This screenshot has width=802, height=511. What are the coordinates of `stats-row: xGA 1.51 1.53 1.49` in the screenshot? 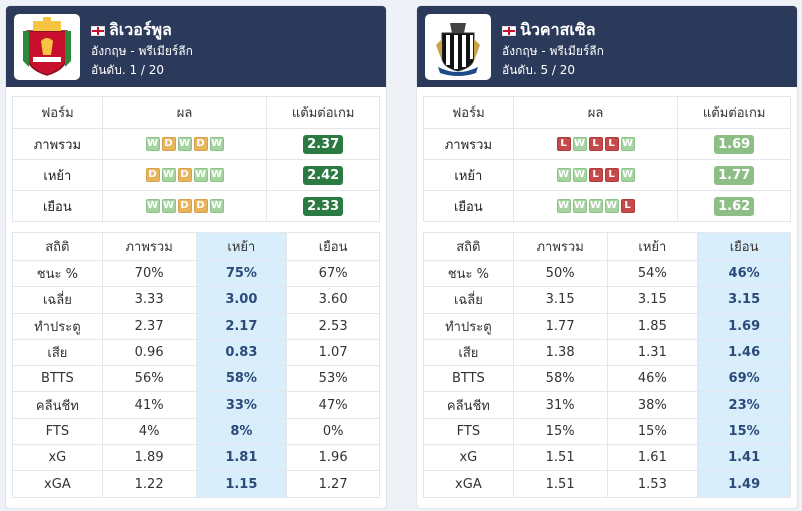 It's located at (607, 484).